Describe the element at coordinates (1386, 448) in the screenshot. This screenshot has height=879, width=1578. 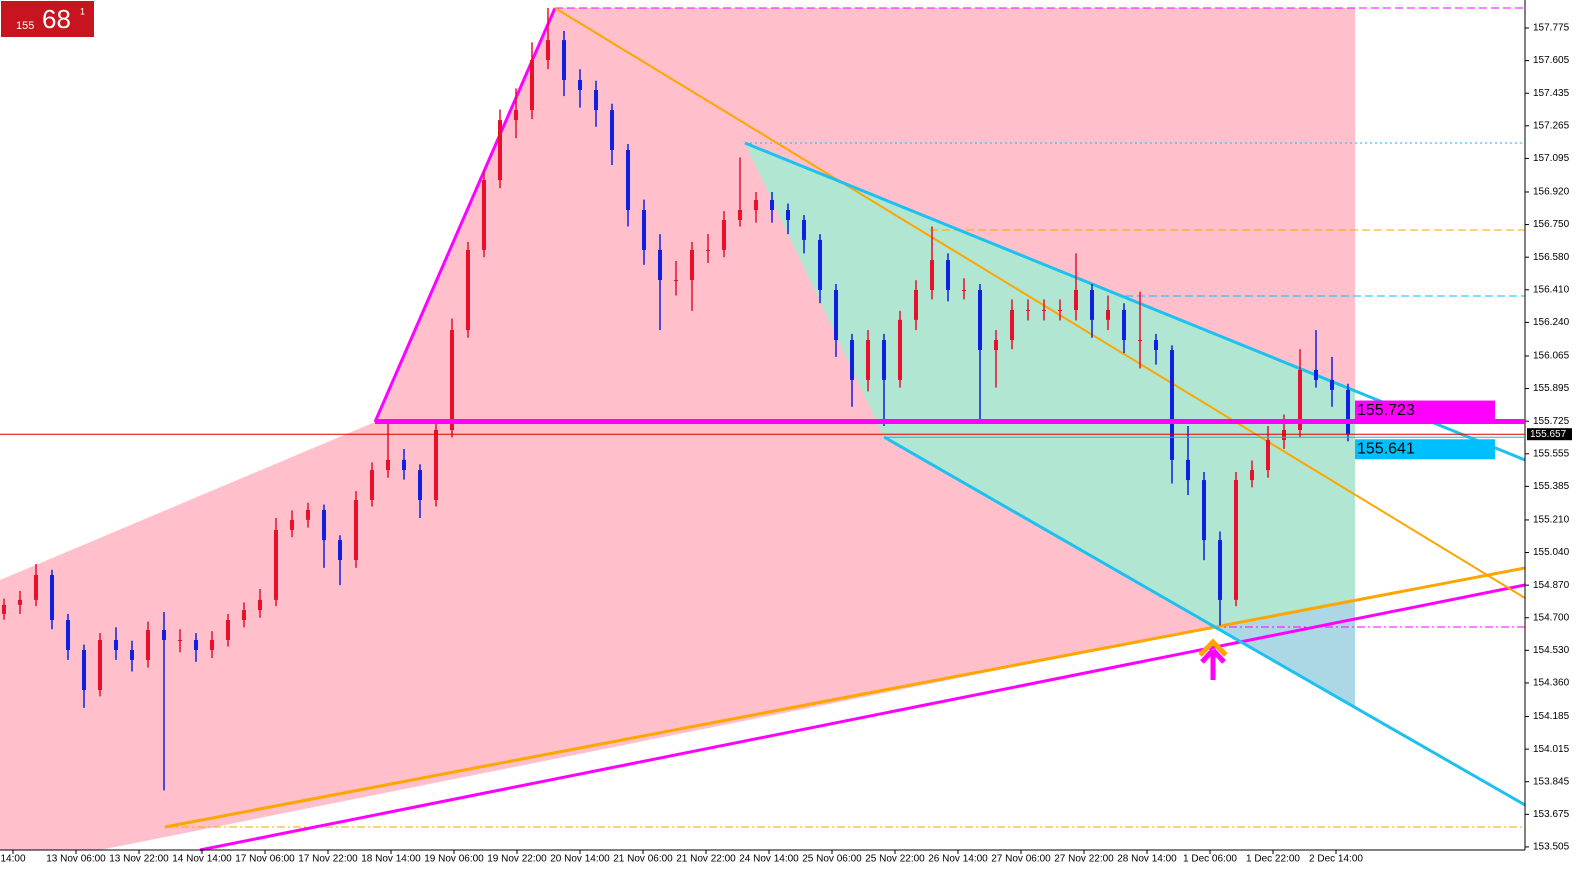
I see `level-label: 155.641` at that location.